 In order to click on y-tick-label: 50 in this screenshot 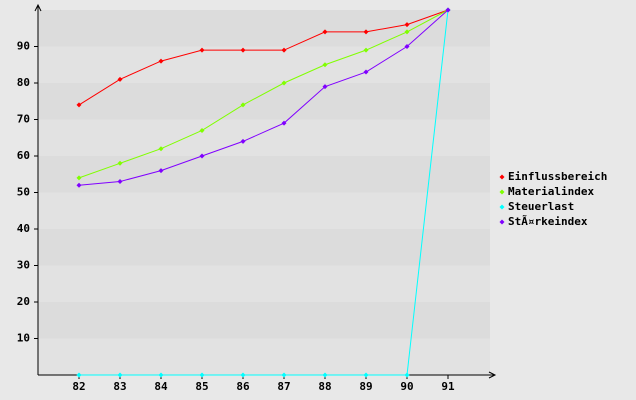, I will do `click(23, 192)`.